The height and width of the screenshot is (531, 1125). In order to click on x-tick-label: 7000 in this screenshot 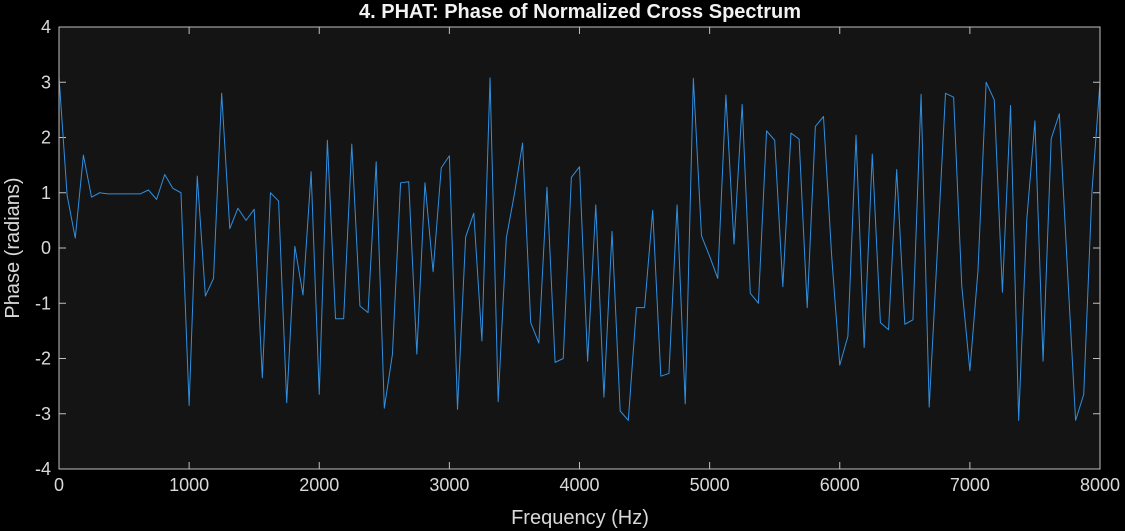, I will do `click(970, 485)`.